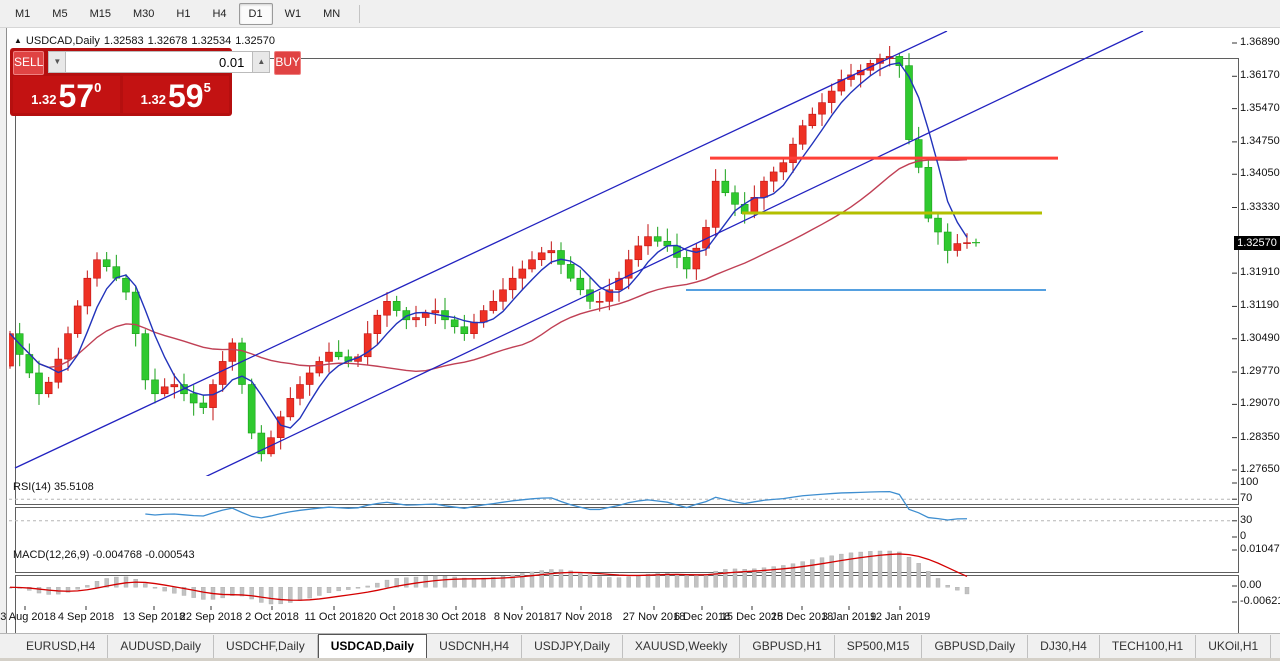  I want to click on lot-size-input, so click(159, 62).